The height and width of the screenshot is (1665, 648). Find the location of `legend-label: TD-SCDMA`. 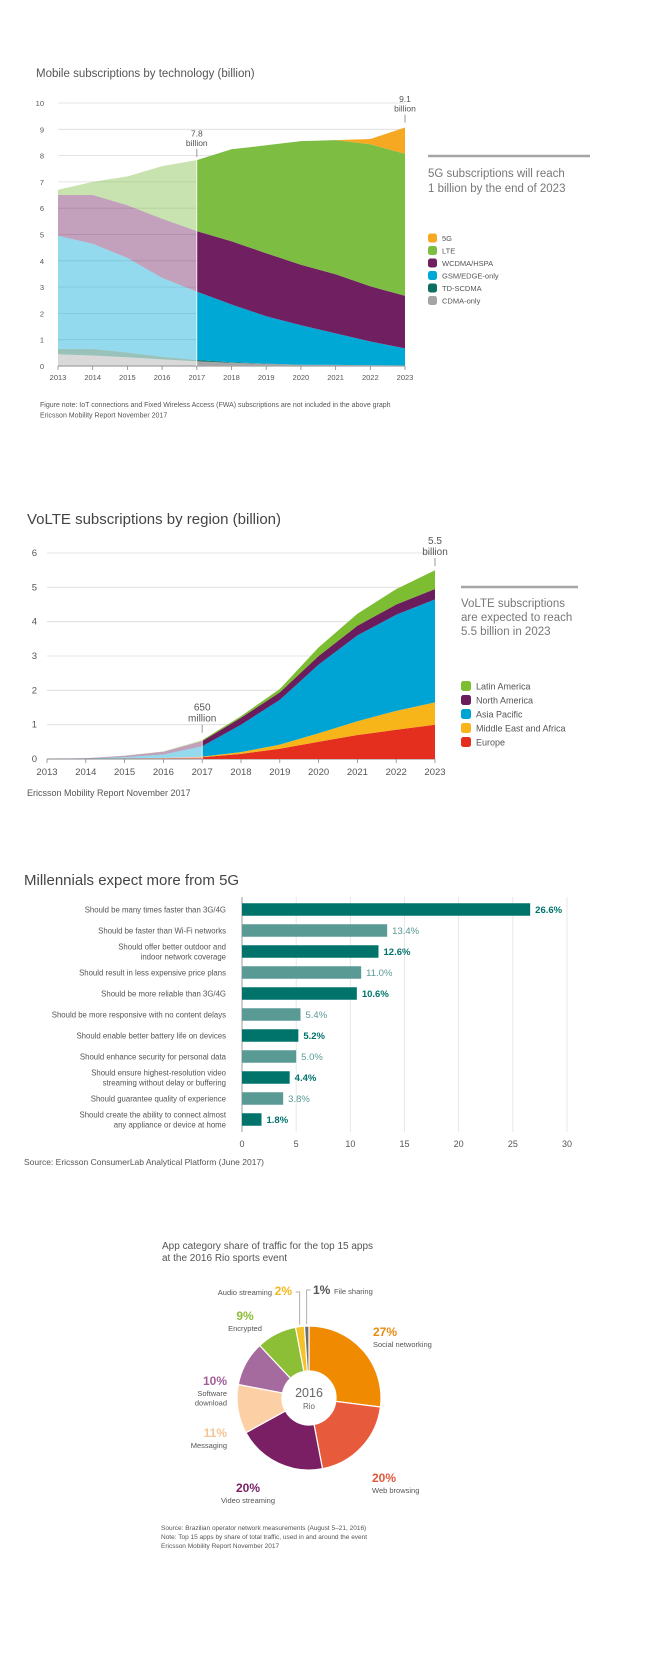

legend-label: TD-SCDMA is located at coordinates (462, 288).